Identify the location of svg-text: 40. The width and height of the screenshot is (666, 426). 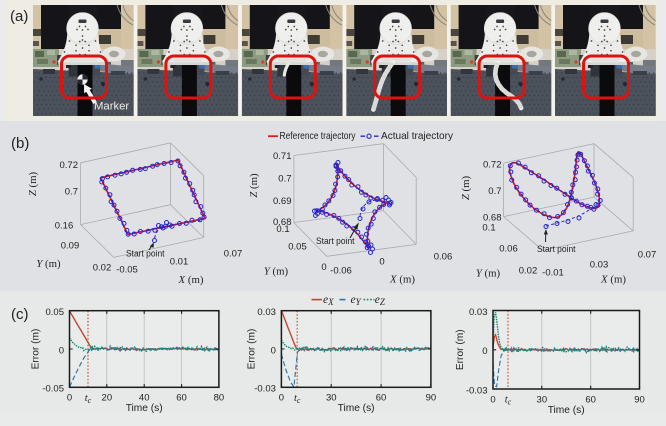
(144, 398).